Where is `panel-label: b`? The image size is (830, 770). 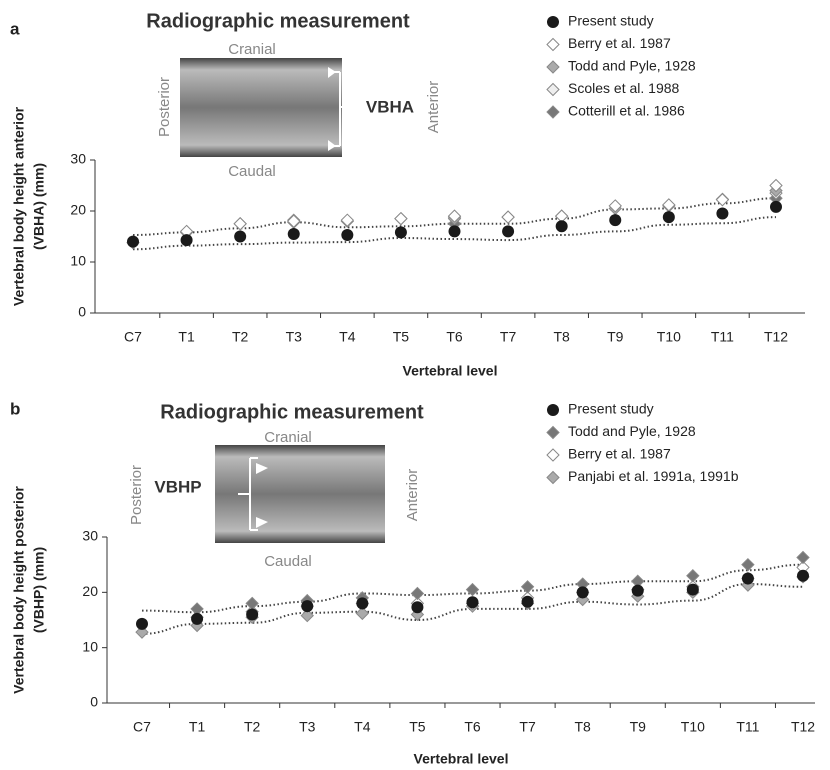
panel-label: b is located at coordinates (15, 408).